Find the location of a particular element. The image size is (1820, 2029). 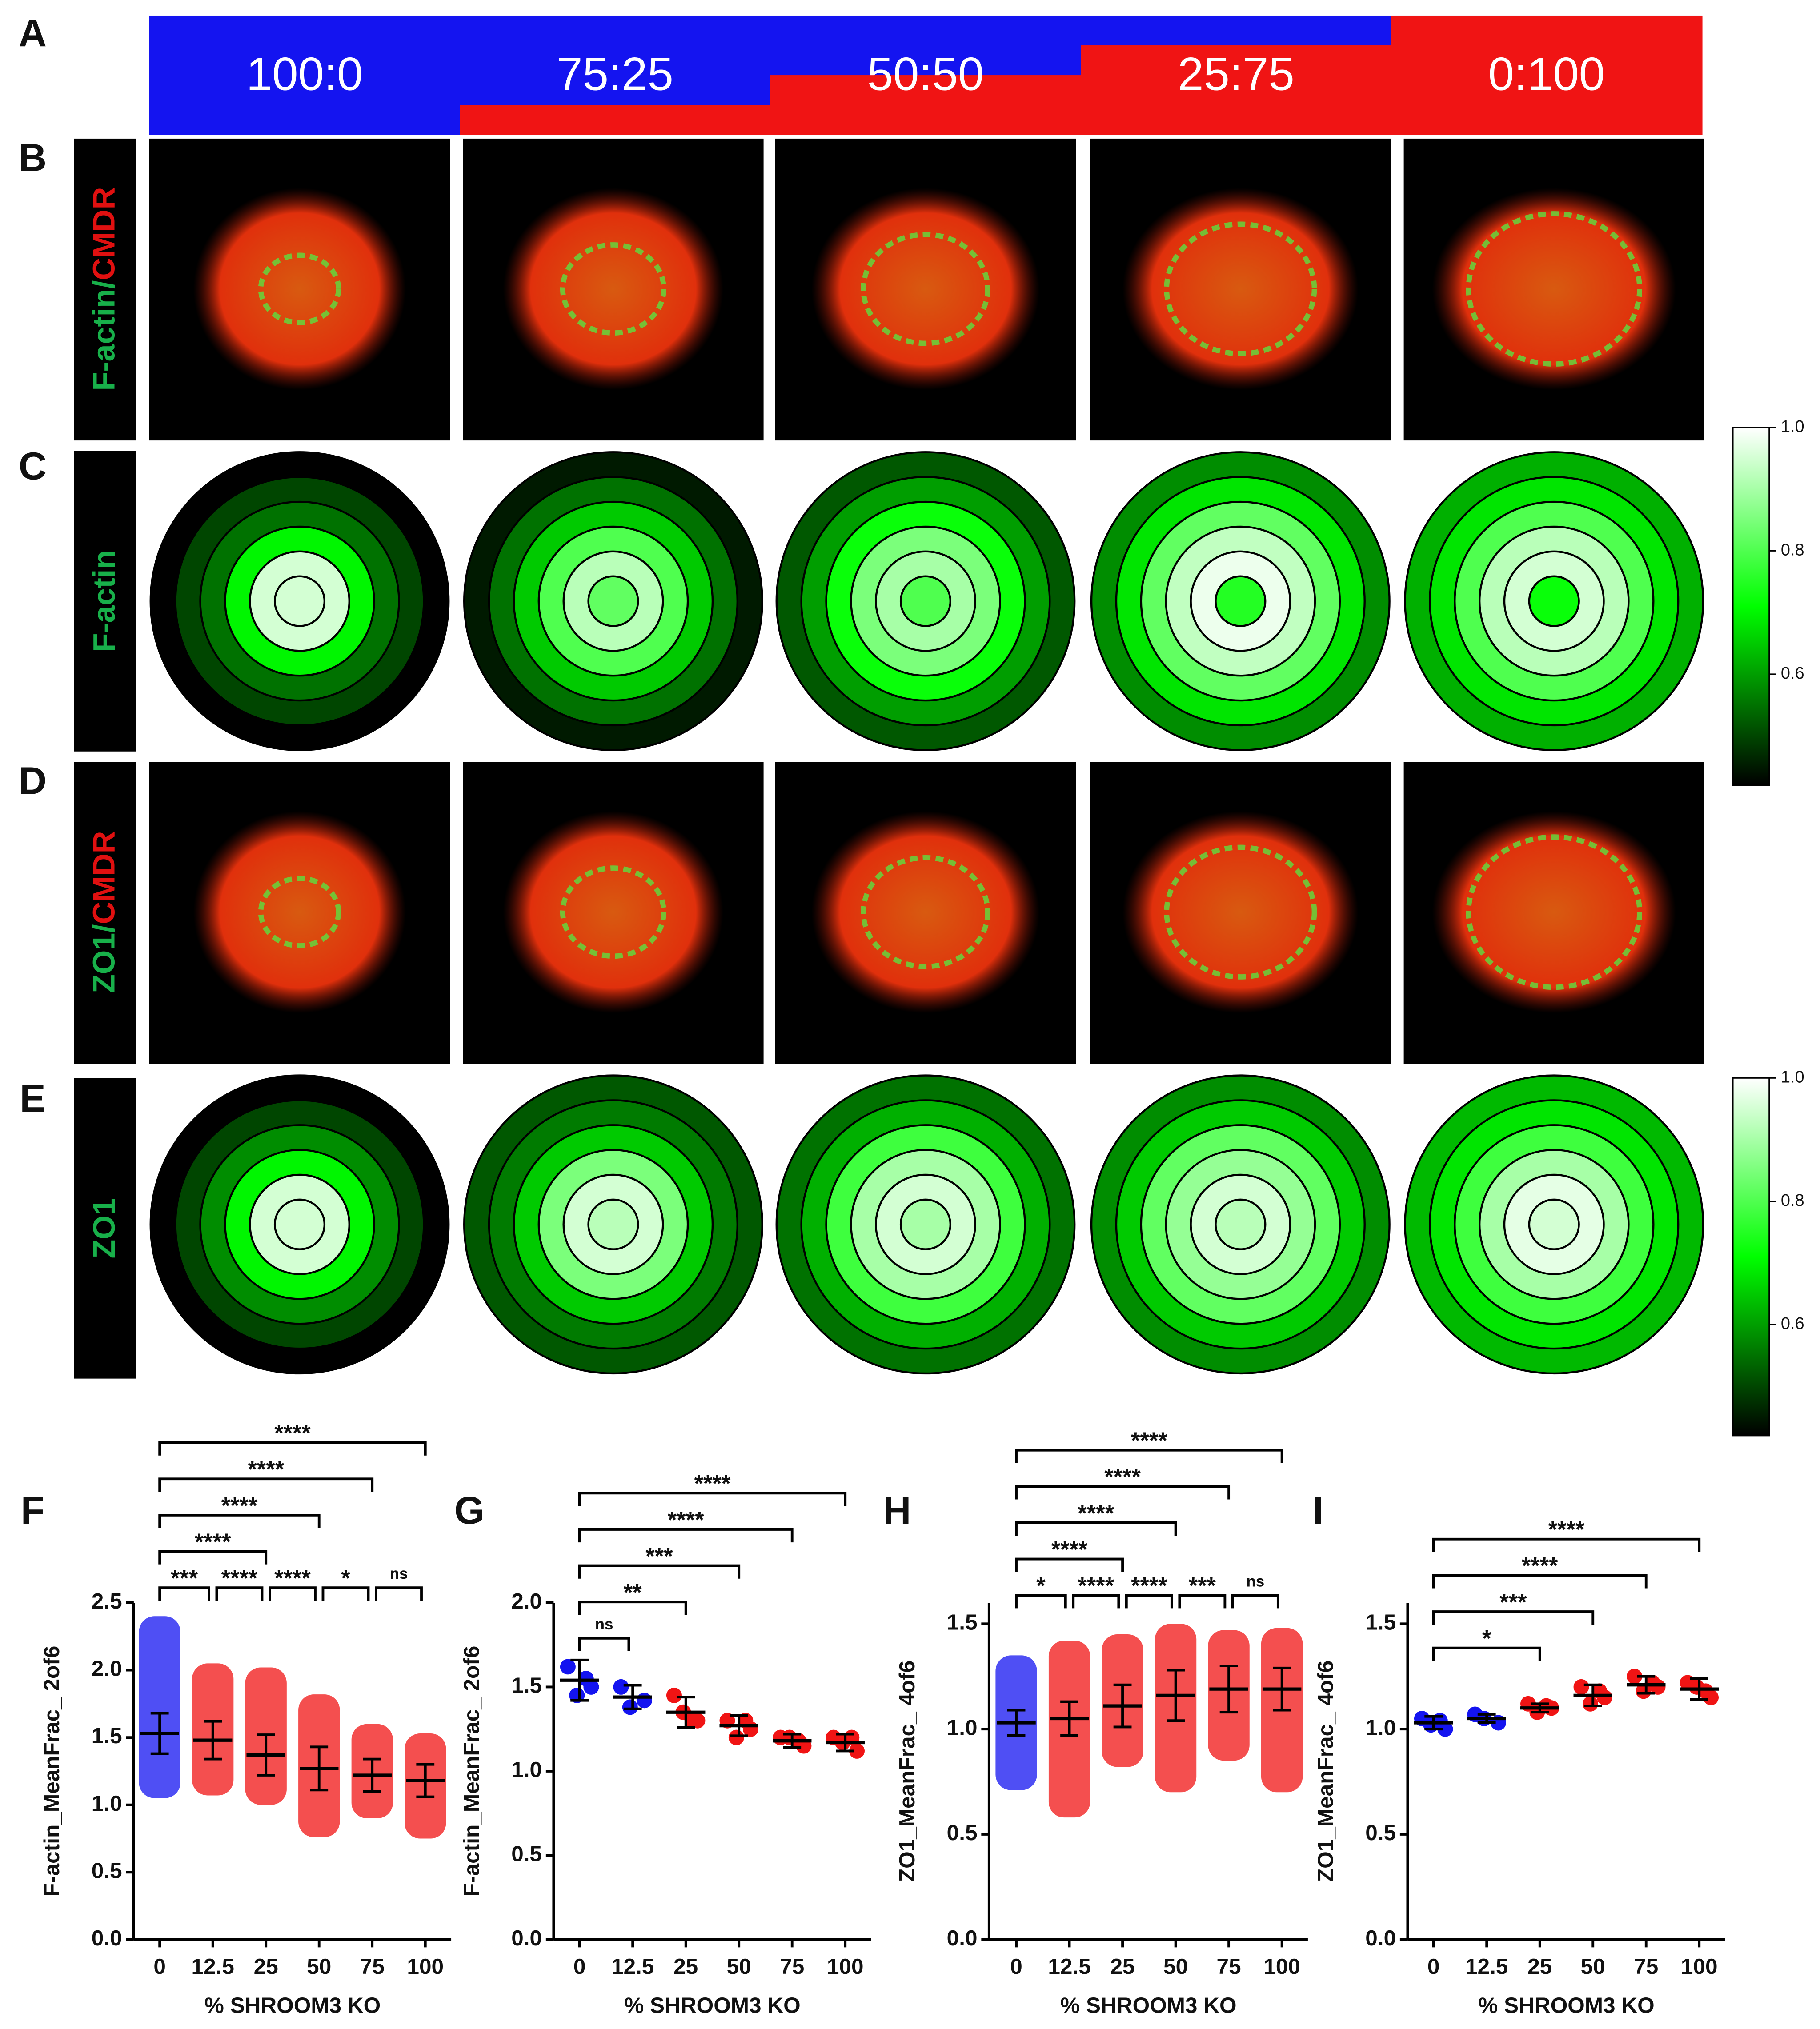

row-label: ZO1 is located at coordinates (104, 1228).